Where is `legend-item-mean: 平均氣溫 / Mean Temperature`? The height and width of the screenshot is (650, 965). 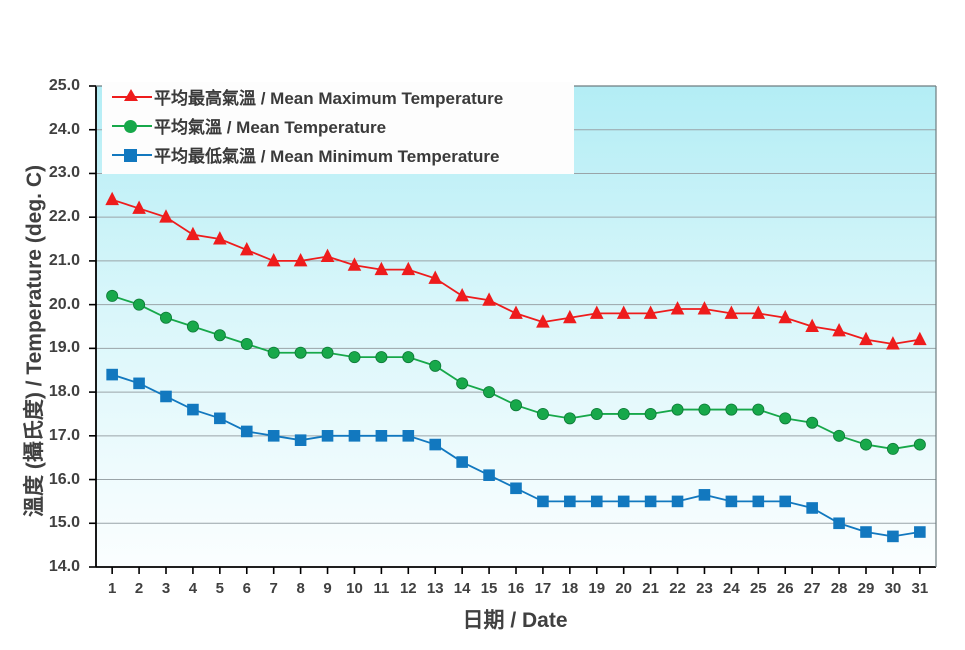 legend-item-mean: 平均氣溫 / Mean Temperature is located at coordinates (338, 125).